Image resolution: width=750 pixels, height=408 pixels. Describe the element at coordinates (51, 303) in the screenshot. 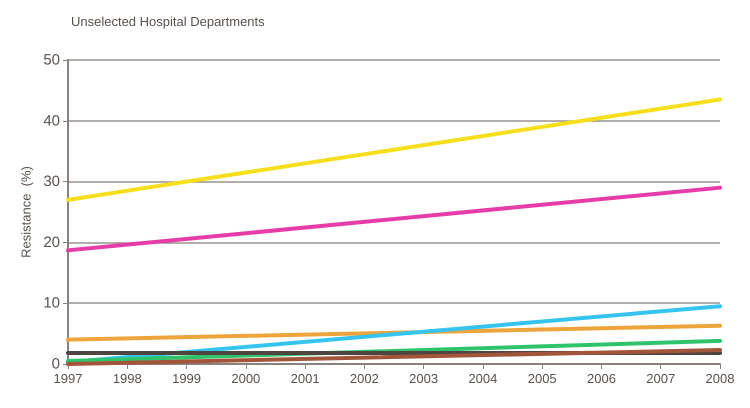

I see `y-tick-label: 10` at that location.